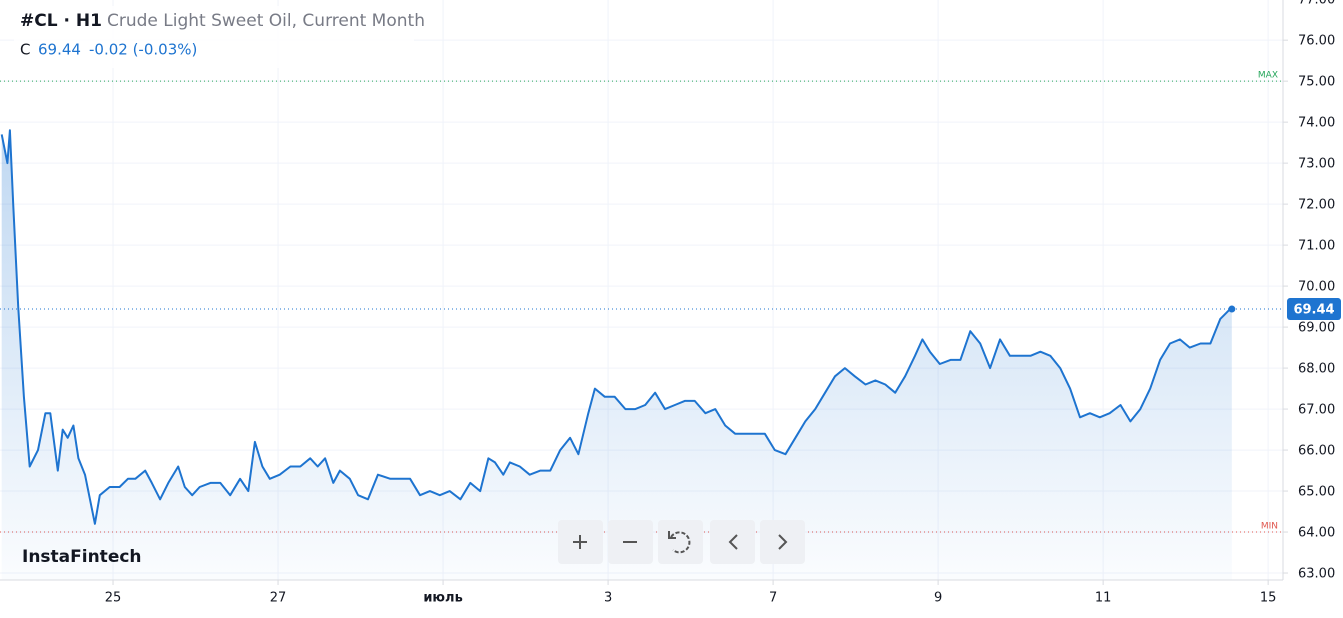  I want to click on y-tick-label: 73.00, so click(1316, 164).